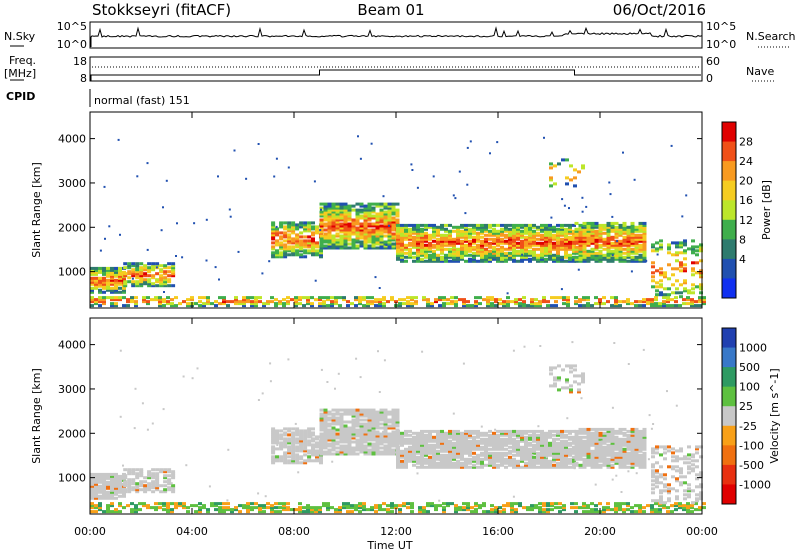 This screenshot has height=558, width=800. What do you see at coordinates (746, 142) in the screenshot?
I see `colorbar-tick-label: 28` at bounding box center [746, 142].